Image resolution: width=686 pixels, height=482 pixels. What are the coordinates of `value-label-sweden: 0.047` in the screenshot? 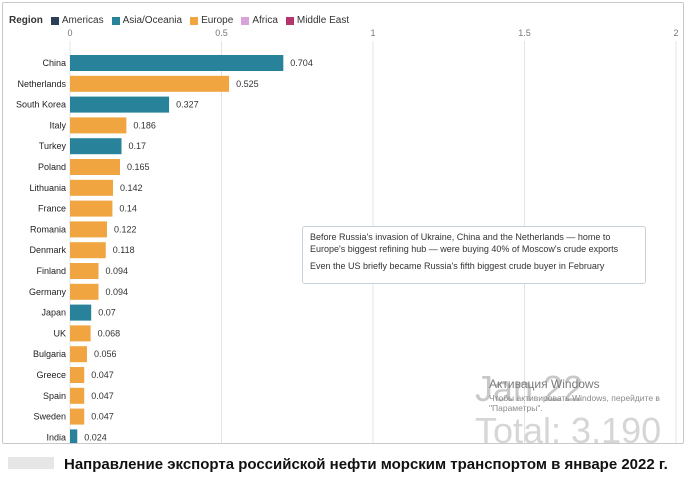 It's located at (102, 417).